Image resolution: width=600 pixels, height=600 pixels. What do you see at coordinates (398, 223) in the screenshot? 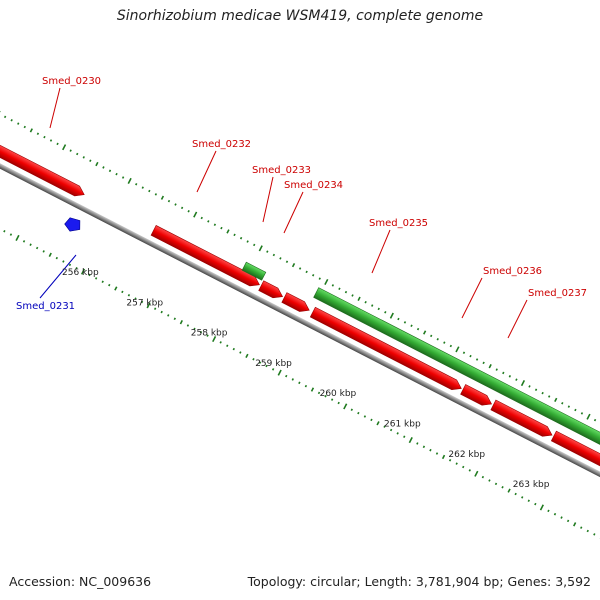
I see `gene-label-smed-0235: Smed_0235` at bounding box center [398, 223].